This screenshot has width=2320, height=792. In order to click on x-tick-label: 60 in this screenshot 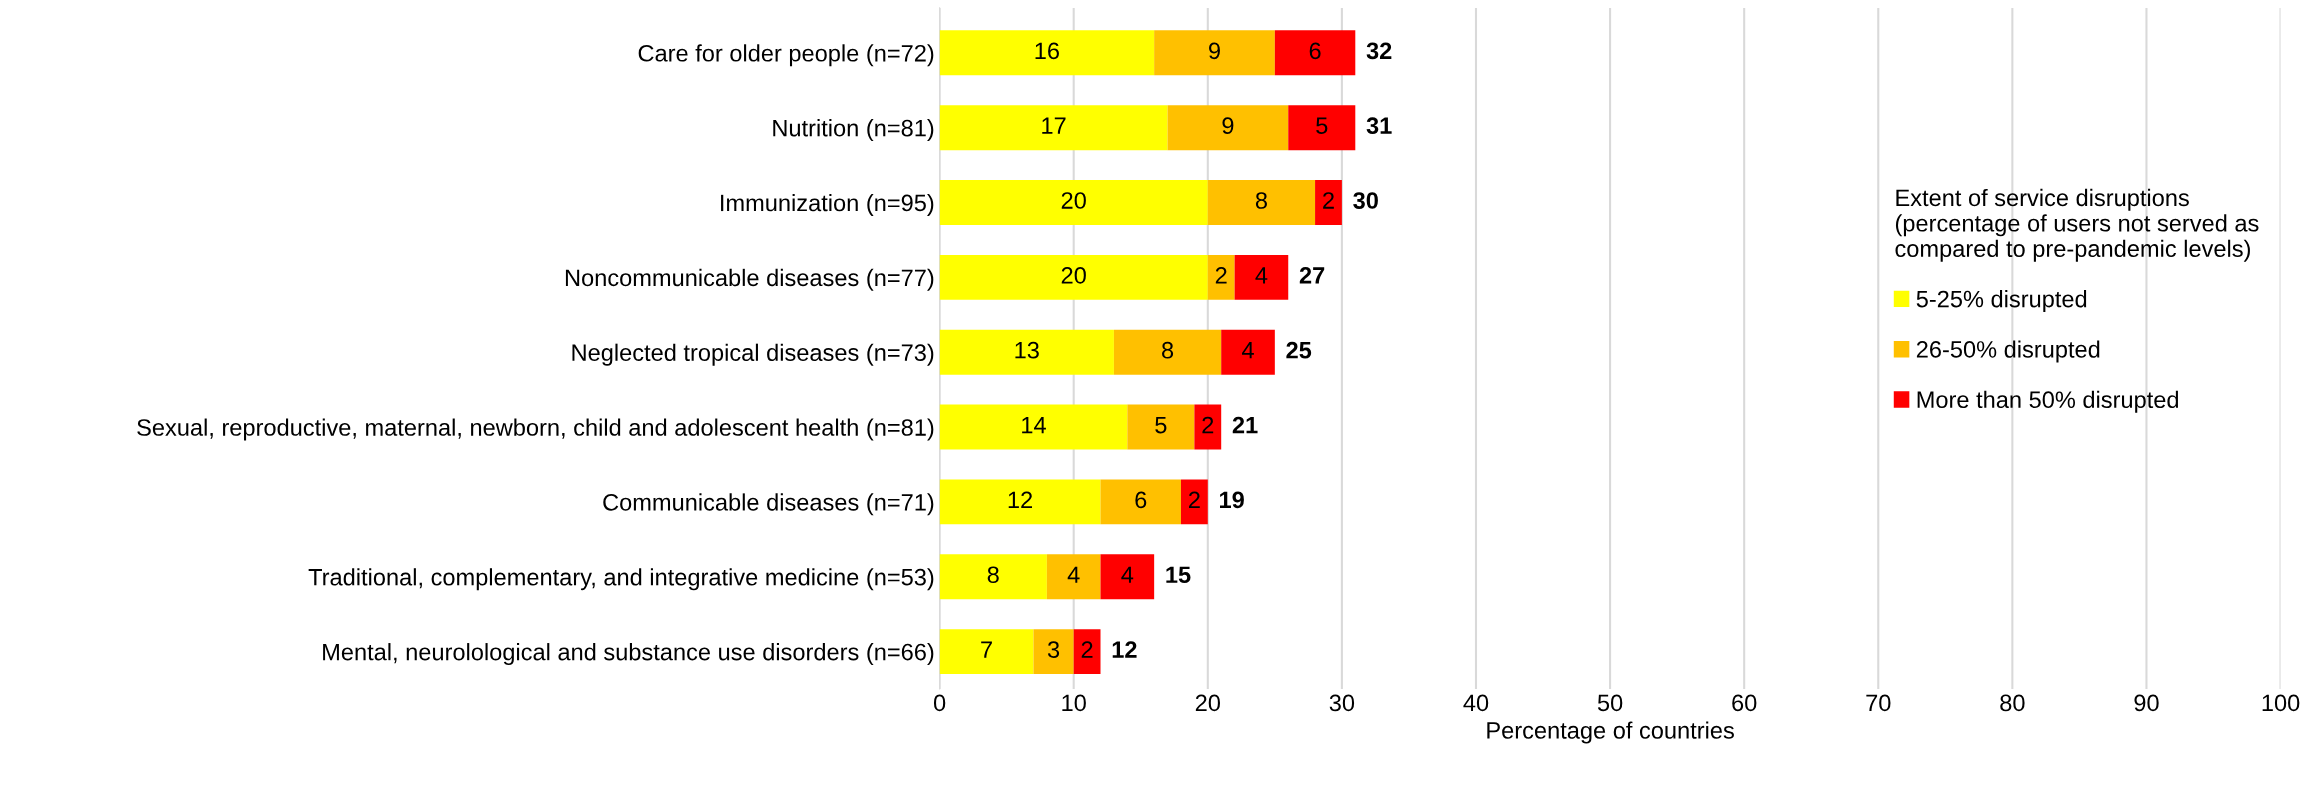, I will do `click(1744, 703)`.